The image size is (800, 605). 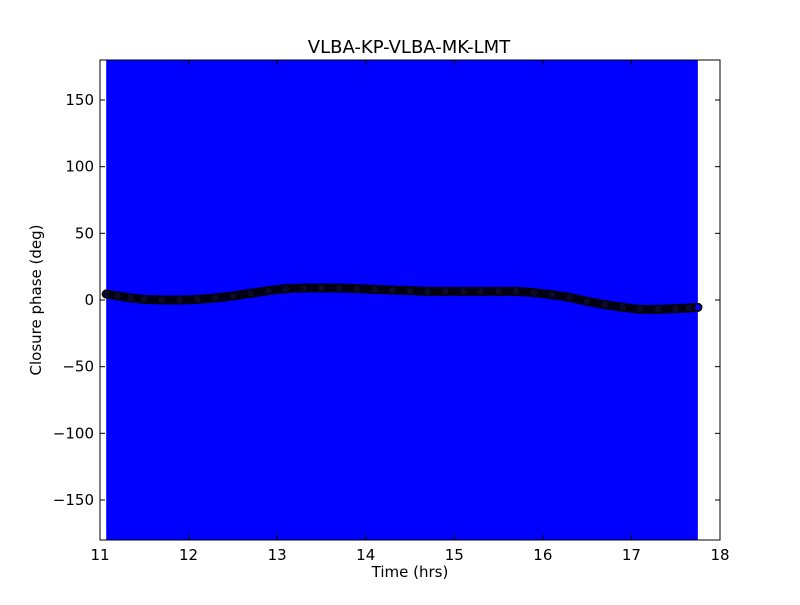 I want to click on y-tick-label: −150, so click(x=73, y=500).